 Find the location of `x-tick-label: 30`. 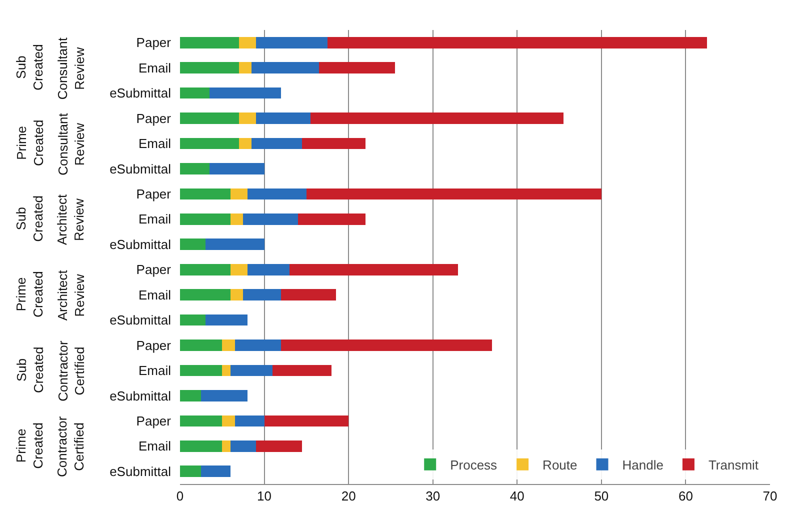

x-tick-label: 30 is located at coordinates (433, 496).